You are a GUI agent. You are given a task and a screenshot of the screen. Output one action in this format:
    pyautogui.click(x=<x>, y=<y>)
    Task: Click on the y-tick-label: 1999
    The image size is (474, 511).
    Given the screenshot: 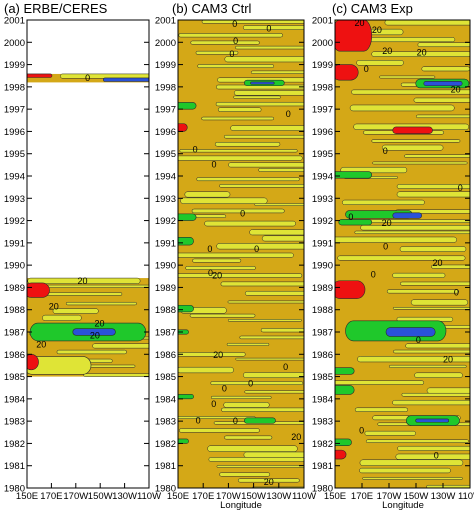 What is the action you would take?
    pyautogui.click(x=165, y=65)
    